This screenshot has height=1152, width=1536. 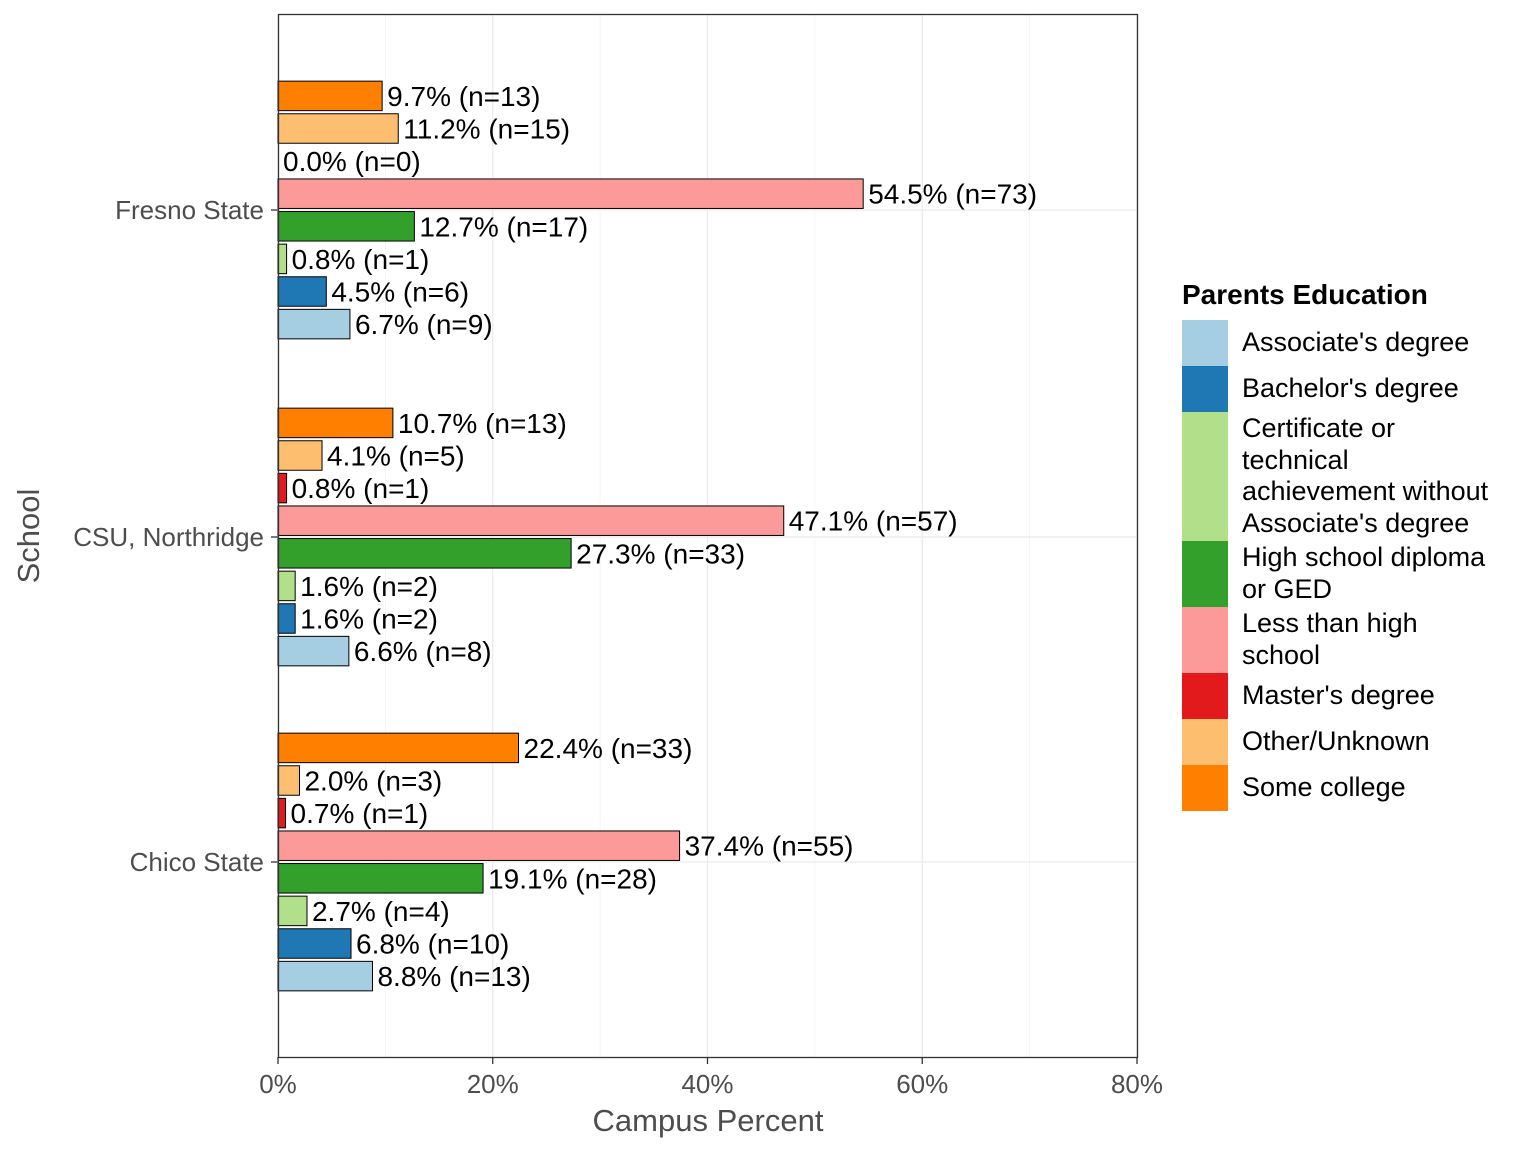 What do you see at coordinates (360, 813) in the screenshot?
I see `data-label: 0.7% (n=1)` at bounding box center [360, 813].